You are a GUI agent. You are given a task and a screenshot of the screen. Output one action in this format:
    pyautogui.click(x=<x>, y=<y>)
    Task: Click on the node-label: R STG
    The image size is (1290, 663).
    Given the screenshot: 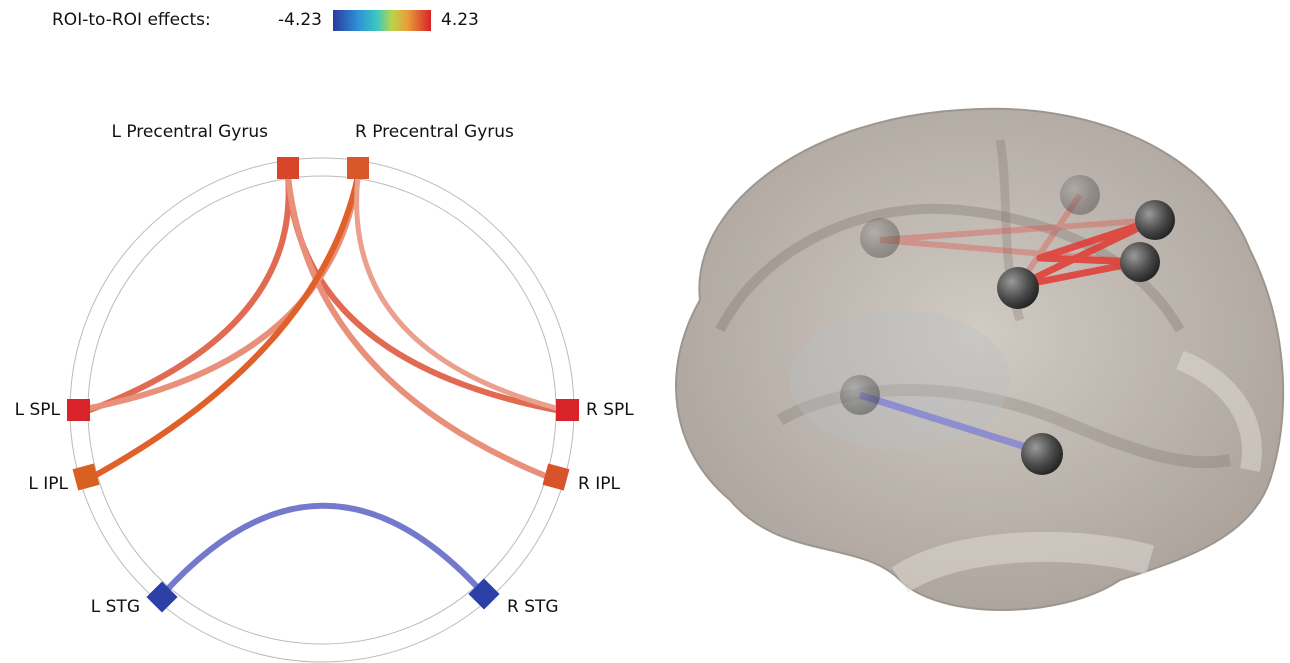 What is the action you would take?
    pyautogui.click(x=533, y=607)
    